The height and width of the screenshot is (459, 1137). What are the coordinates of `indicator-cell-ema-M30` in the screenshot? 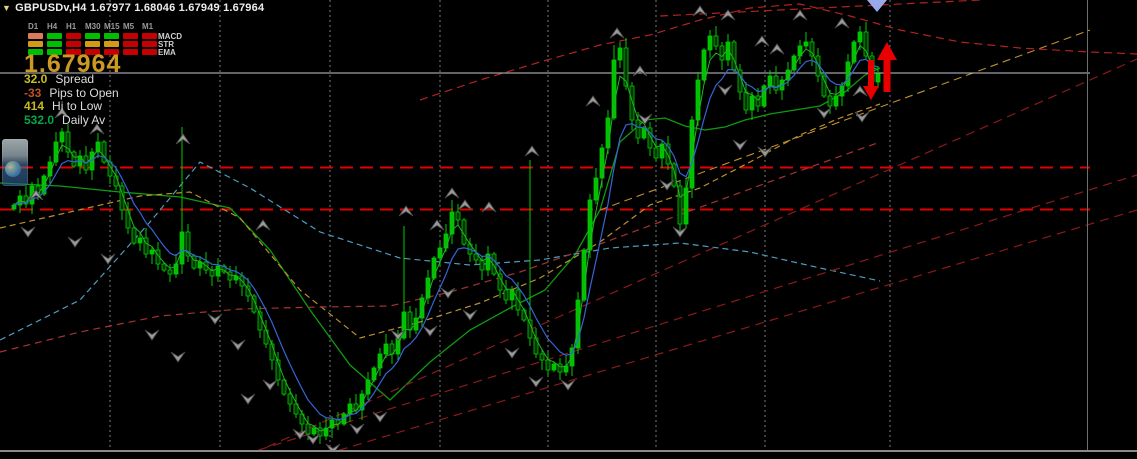 It's located at (92, 52).